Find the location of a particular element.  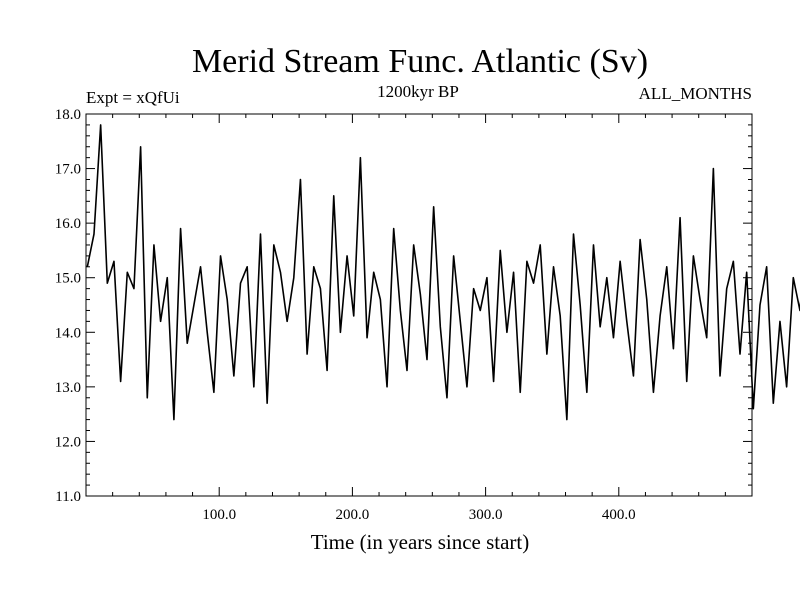

y-tick-label: 14.0 is located at coordinates (68, 333).